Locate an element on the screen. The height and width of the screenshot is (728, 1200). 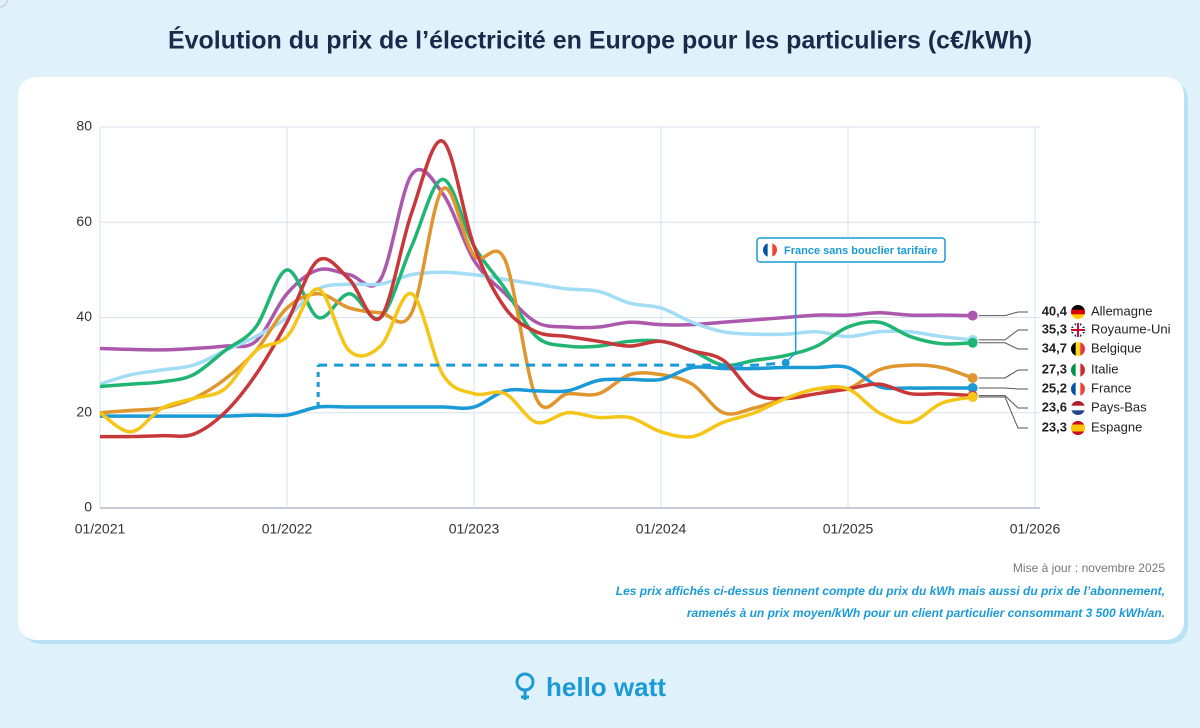
legend-label: Italie is located at coordinates (1104, 368).